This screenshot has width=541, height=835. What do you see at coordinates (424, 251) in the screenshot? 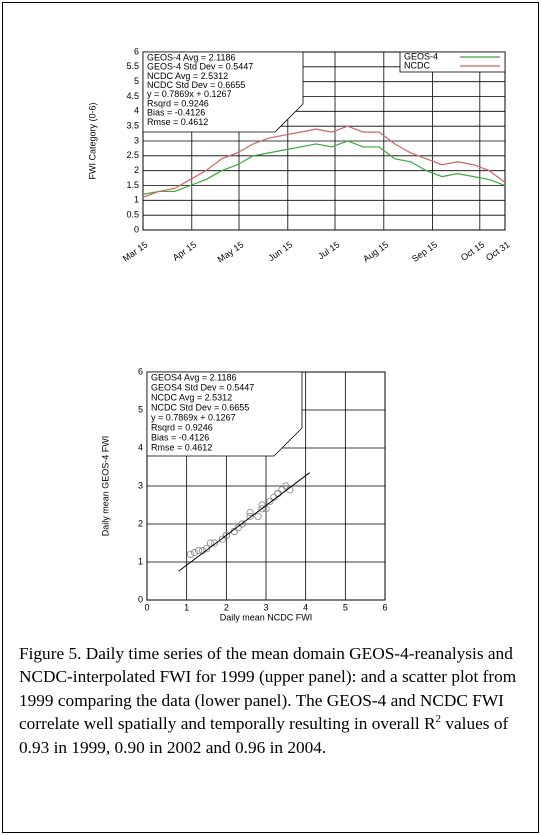
I see `x-tick-label: Sep 15` at bounding box center [424, 251].